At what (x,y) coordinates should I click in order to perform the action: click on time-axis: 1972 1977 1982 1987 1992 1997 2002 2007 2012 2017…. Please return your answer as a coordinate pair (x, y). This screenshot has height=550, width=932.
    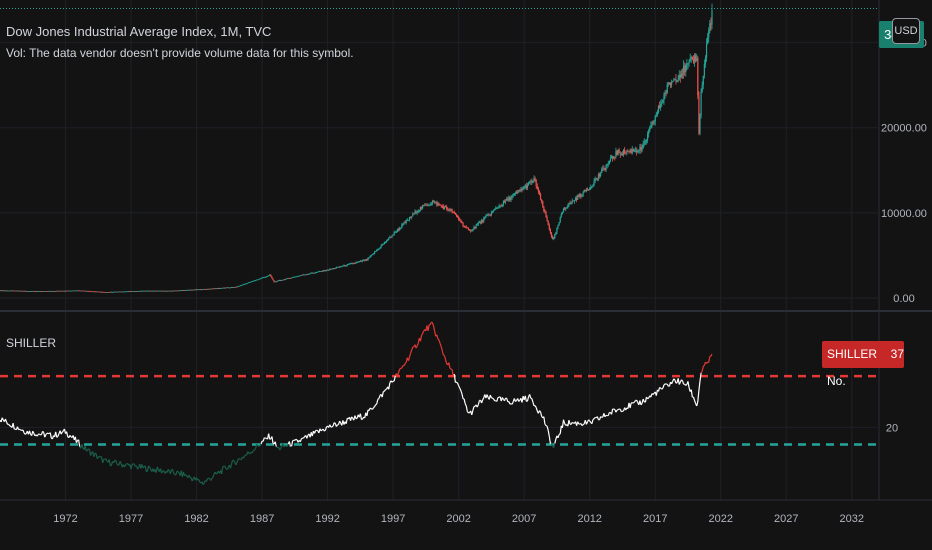
    Looking at the image, I should click on (458, 519).